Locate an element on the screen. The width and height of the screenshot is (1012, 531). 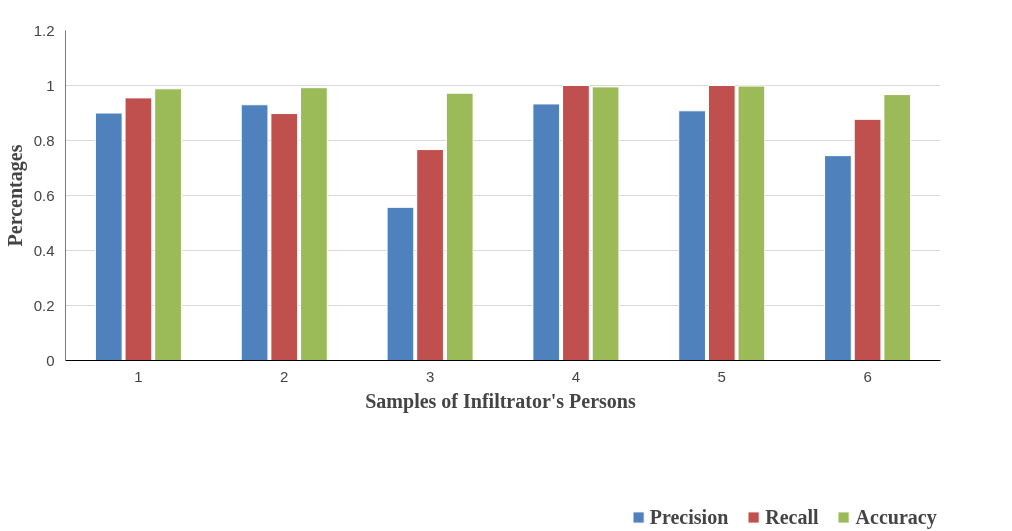
x-tick-label: 5 is located at coordinates (721, 376).